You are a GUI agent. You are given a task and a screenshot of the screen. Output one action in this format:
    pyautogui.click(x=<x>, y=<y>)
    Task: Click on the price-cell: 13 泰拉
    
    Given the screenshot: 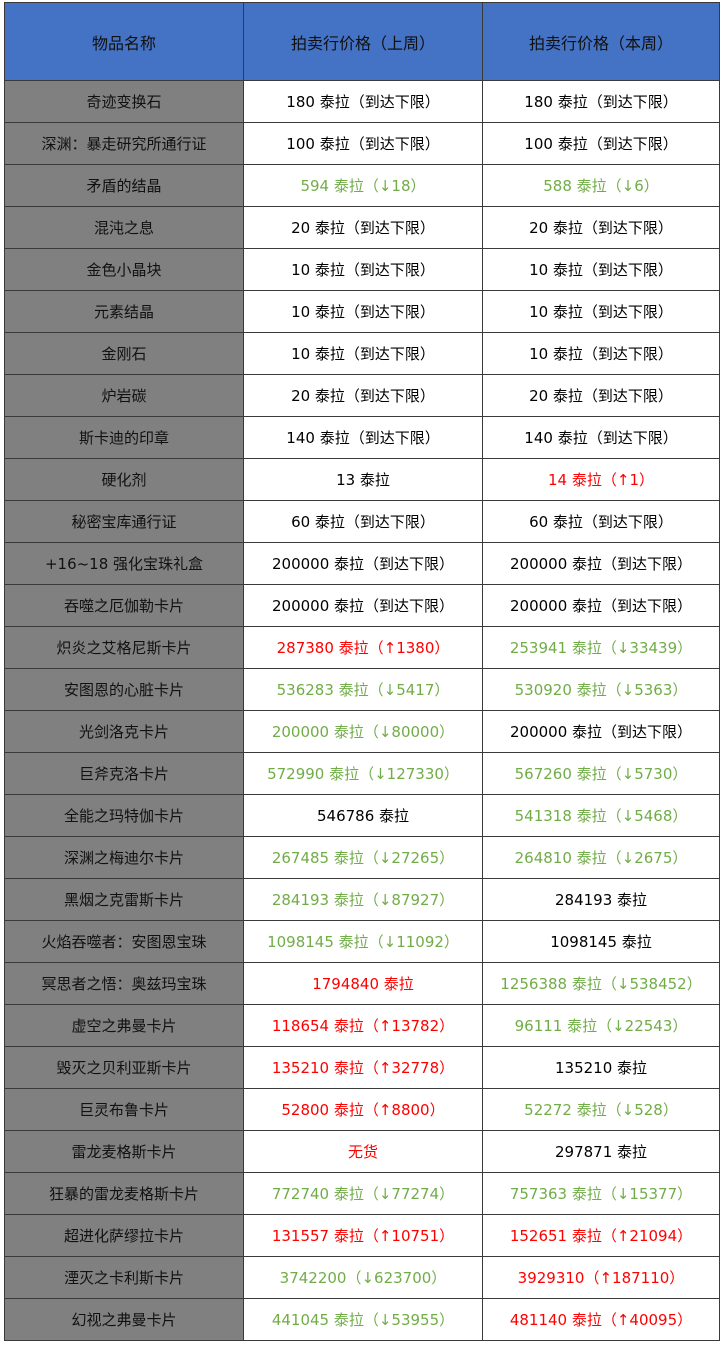 What is the action you would take?
    pyautogui.click(x=363, y=479)
    